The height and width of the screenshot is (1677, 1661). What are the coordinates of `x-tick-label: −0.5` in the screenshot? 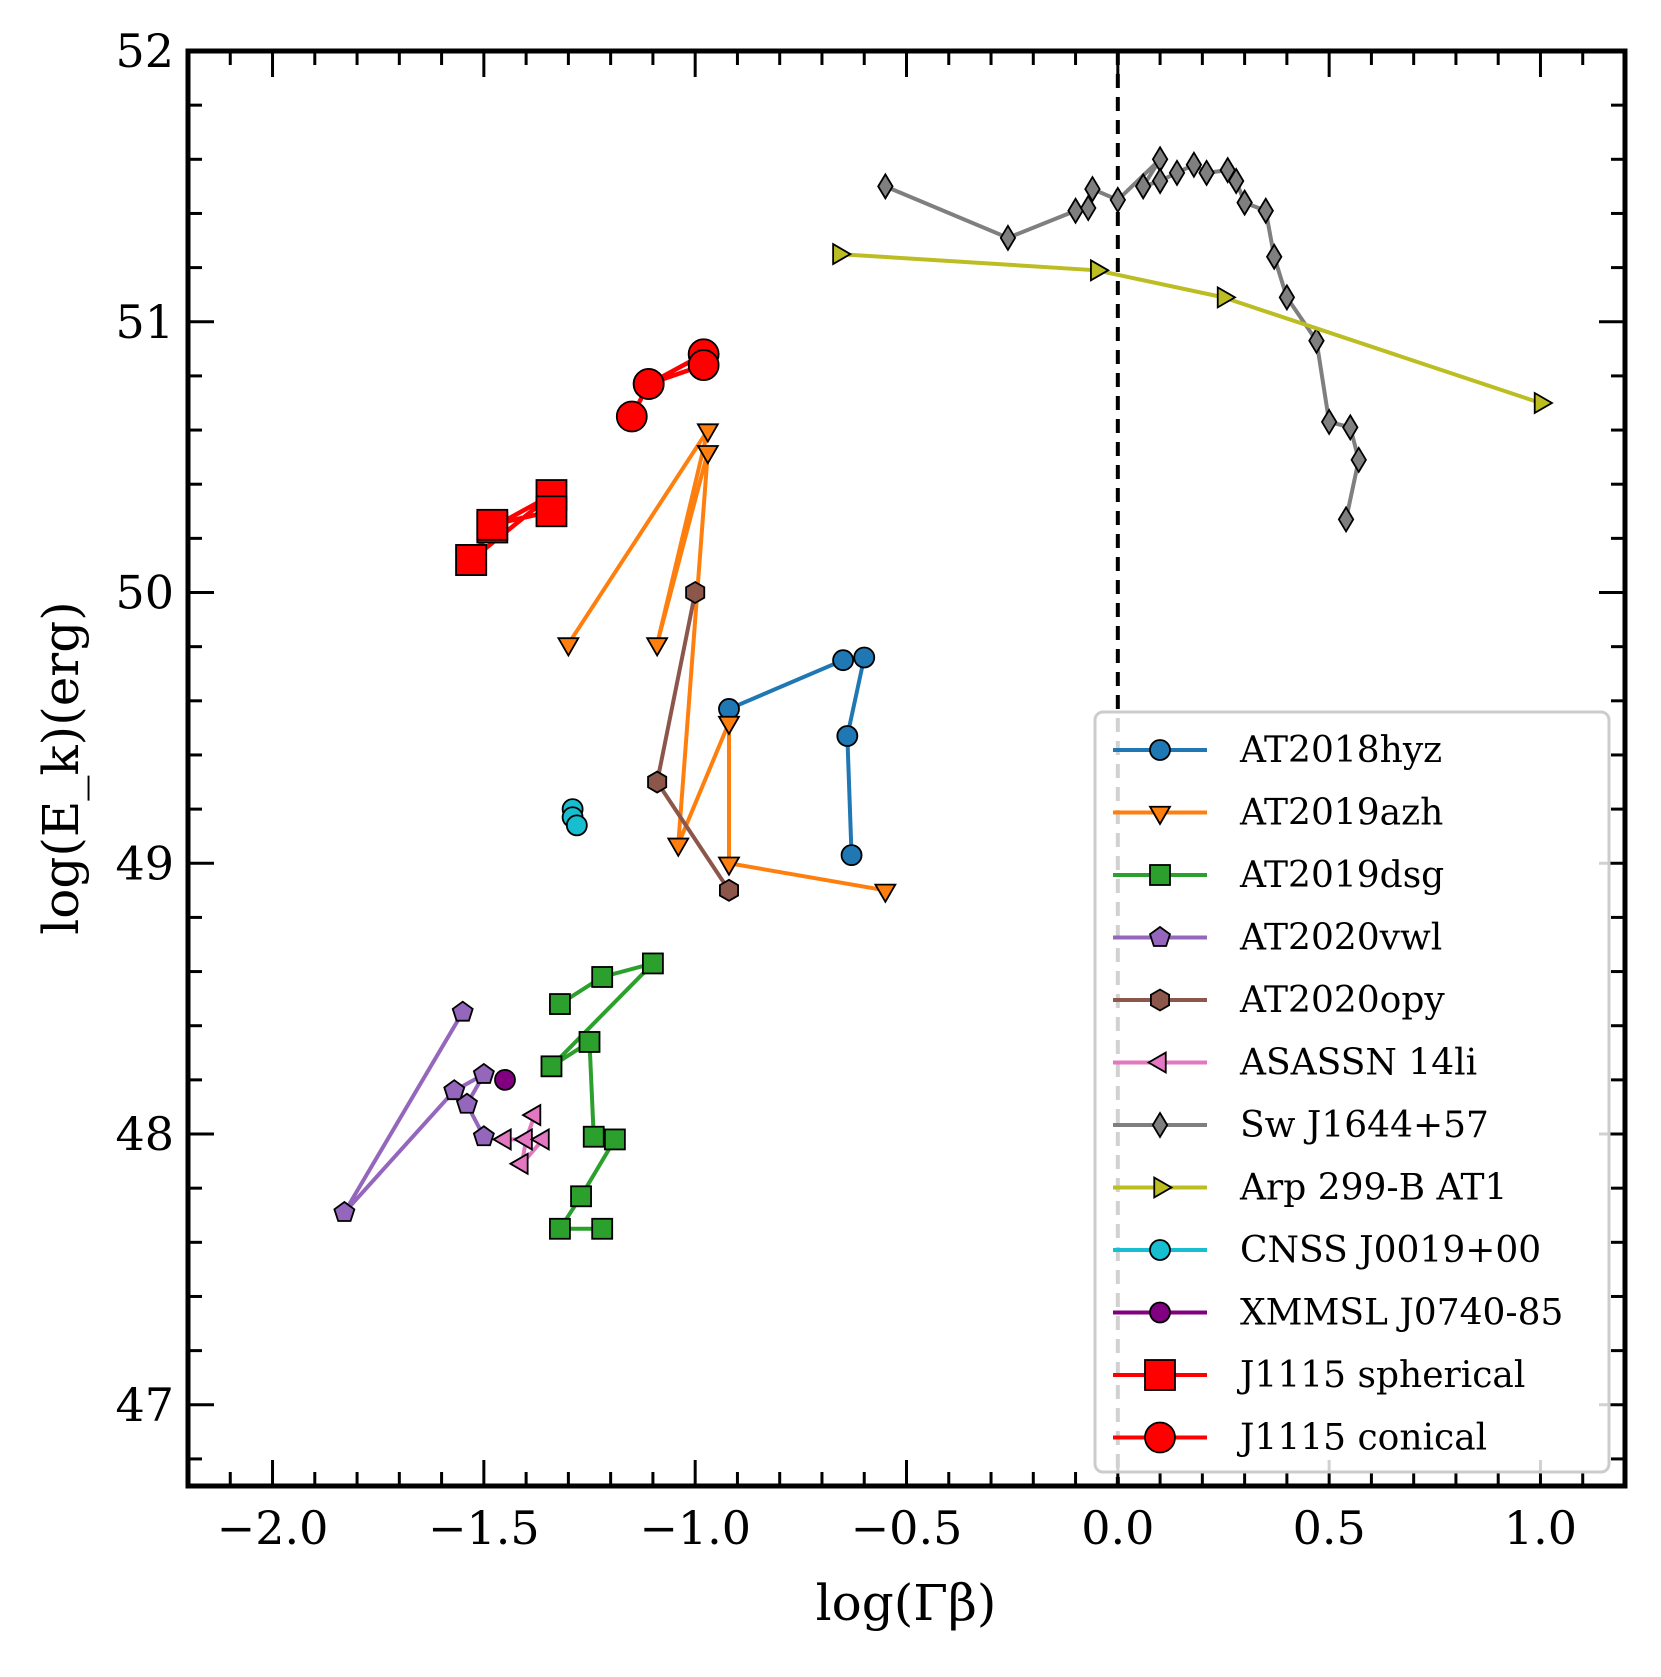 It's located at (907, 1528).